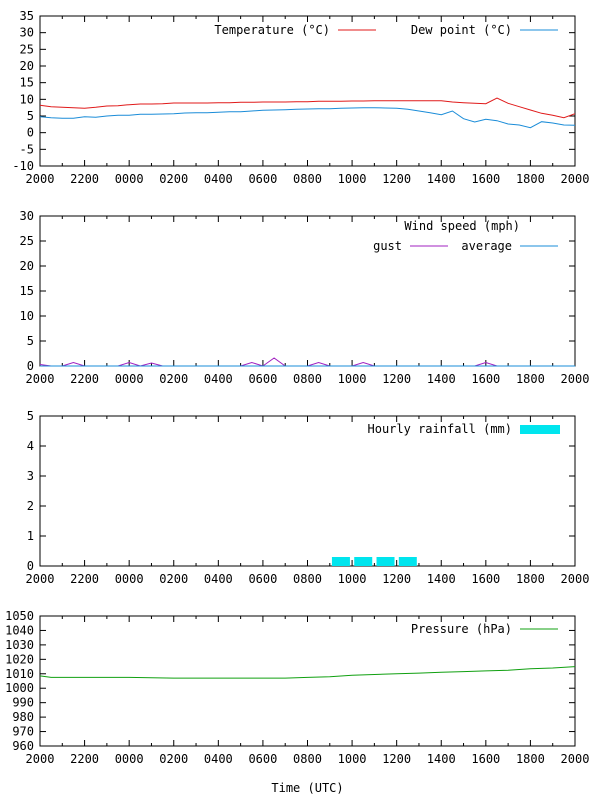  Describe the element at coordinates (23, 732) in the screenshot. I see `chart4-ytick-label: 970` at that location.